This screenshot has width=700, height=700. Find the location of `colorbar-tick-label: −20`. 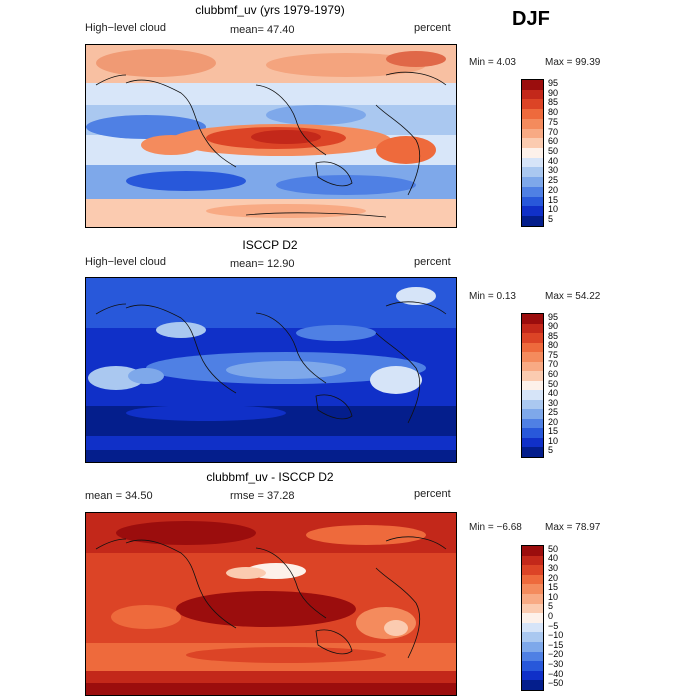

colorbar-tick-label: −20 is located at coordinates (556, 654).